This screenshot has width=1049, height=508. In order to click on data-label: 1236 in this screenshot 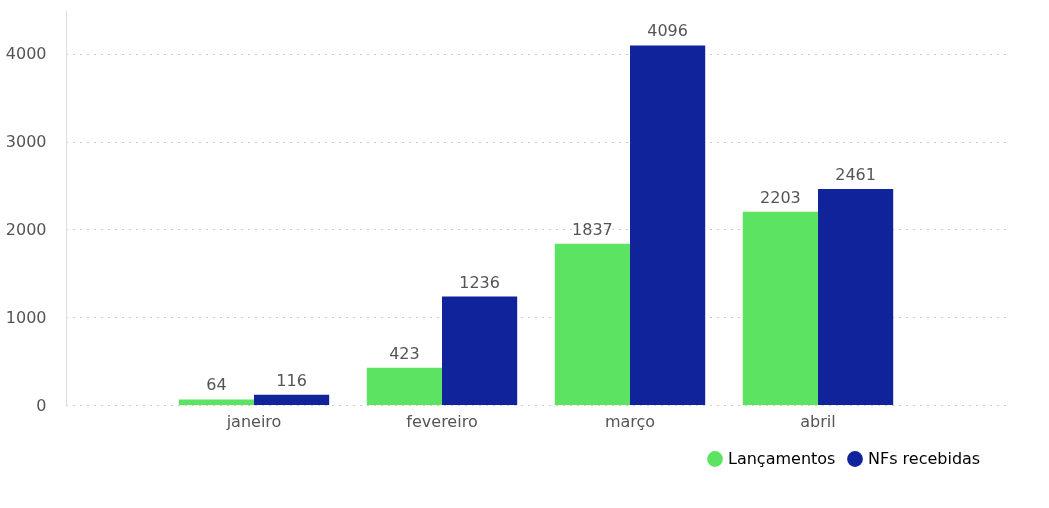, I will do `click(479, 282)`.